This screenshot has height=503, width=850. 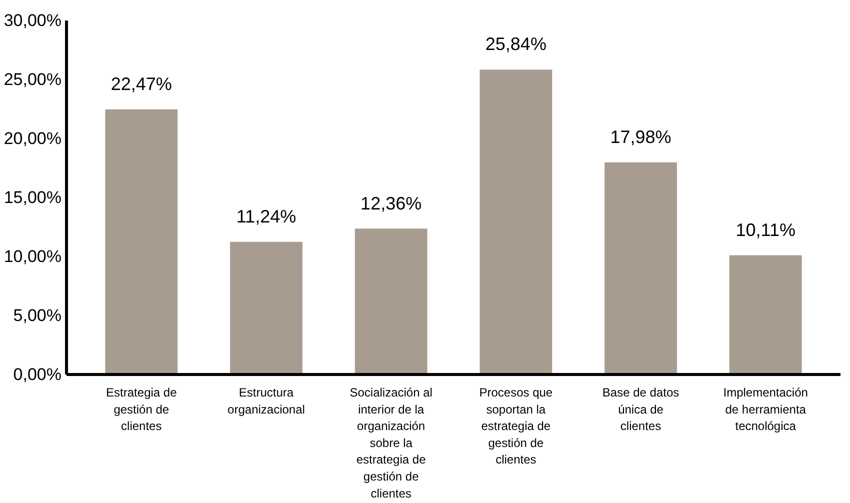 I want to click on x-tick-label: Implementación de herramienta tecnológica, so click(x=765, y=410).